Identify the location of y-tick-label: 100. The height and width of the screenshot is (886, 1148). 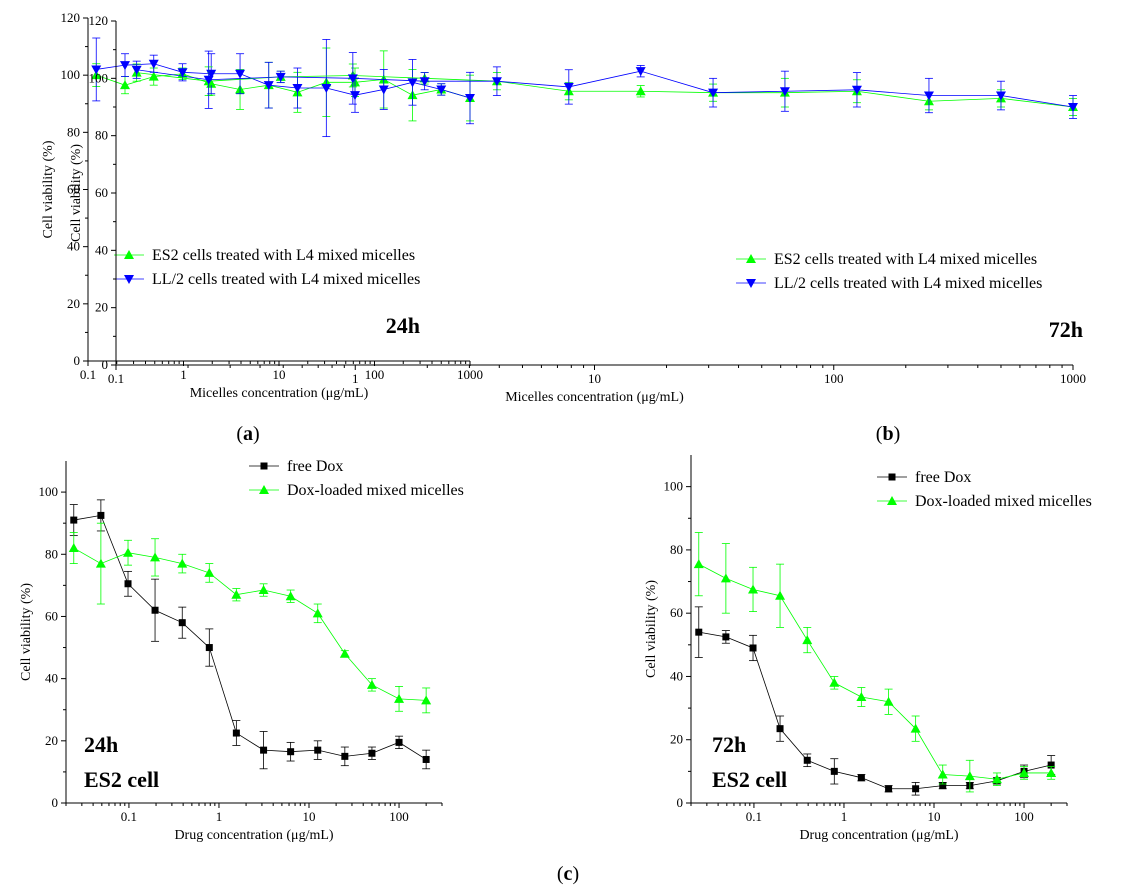
(99, 77).